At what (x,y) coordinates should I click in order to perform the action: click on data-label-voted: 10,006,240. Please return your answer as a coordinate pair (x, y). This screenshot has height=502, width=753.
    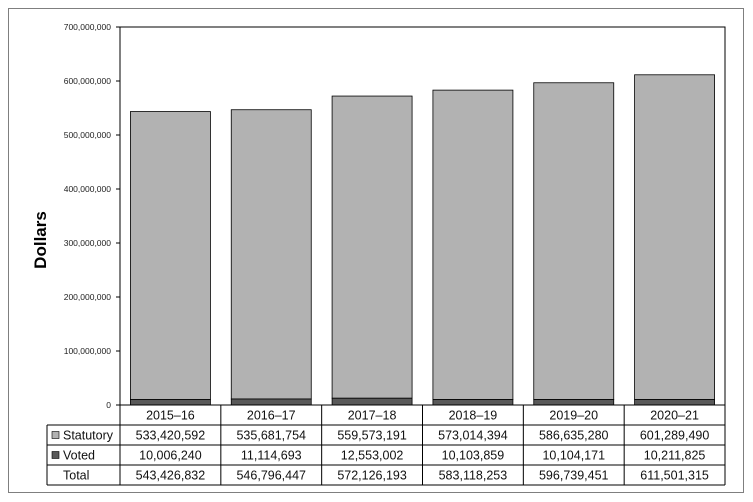
    Looking at the image, I should click on (170, 456).